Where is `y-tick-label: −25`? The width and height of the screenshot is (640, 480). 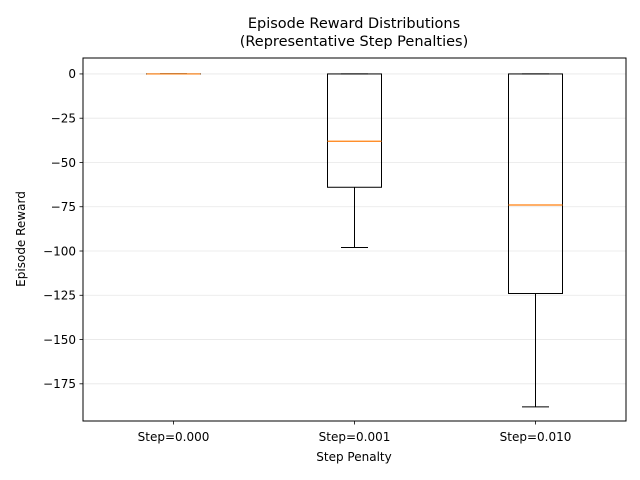 y-tick-label: −25 is located at coordinates (63, 119).